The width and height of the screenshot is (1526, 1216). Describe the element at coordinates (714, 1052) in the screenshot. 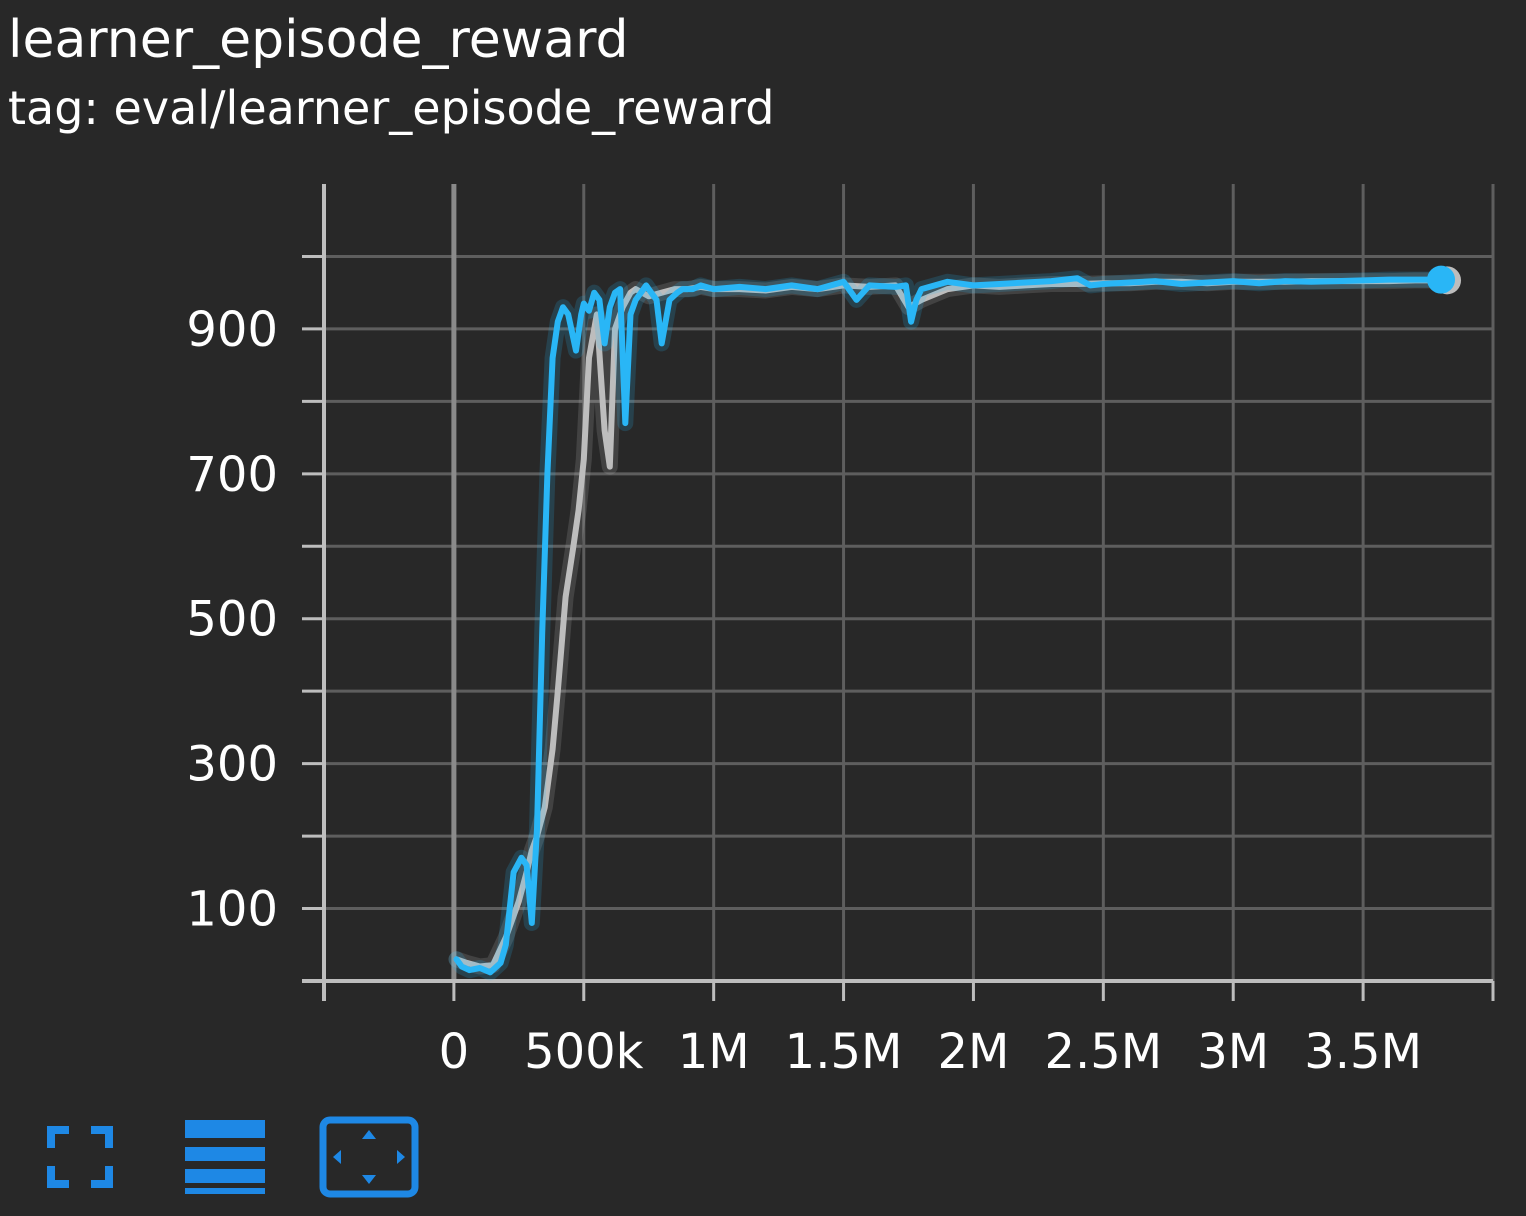

I see `x-tick-label: 1M` at that location.